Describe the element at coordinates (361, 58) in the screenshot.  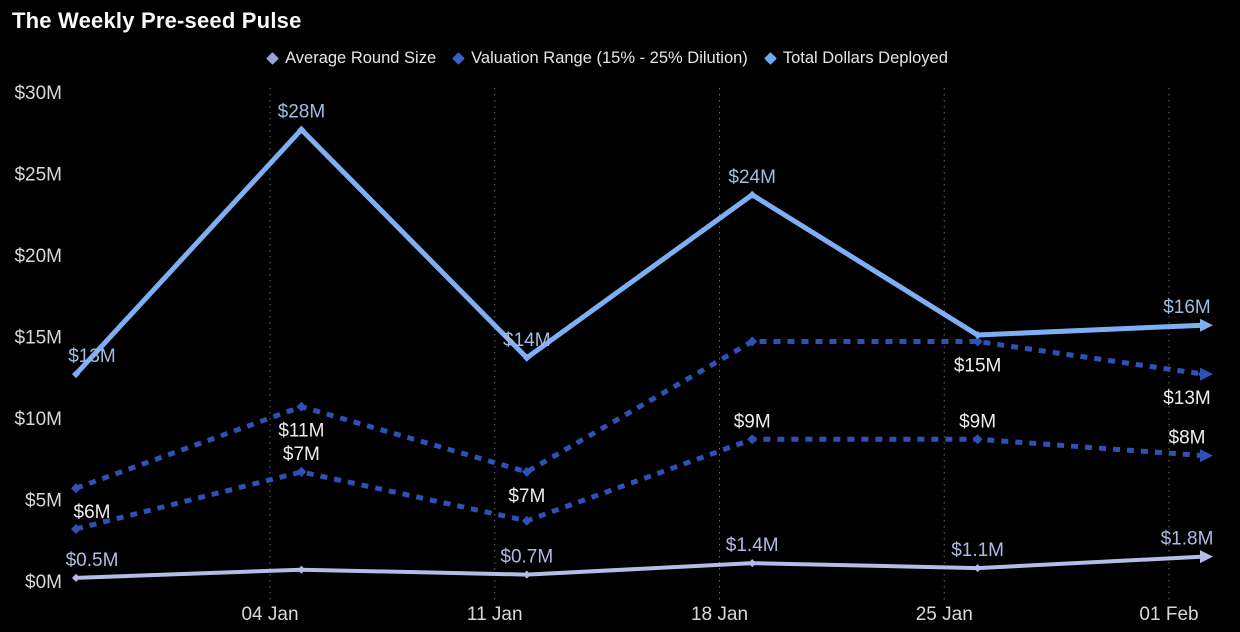
I see `legend-label: Average Round Size` at that location.